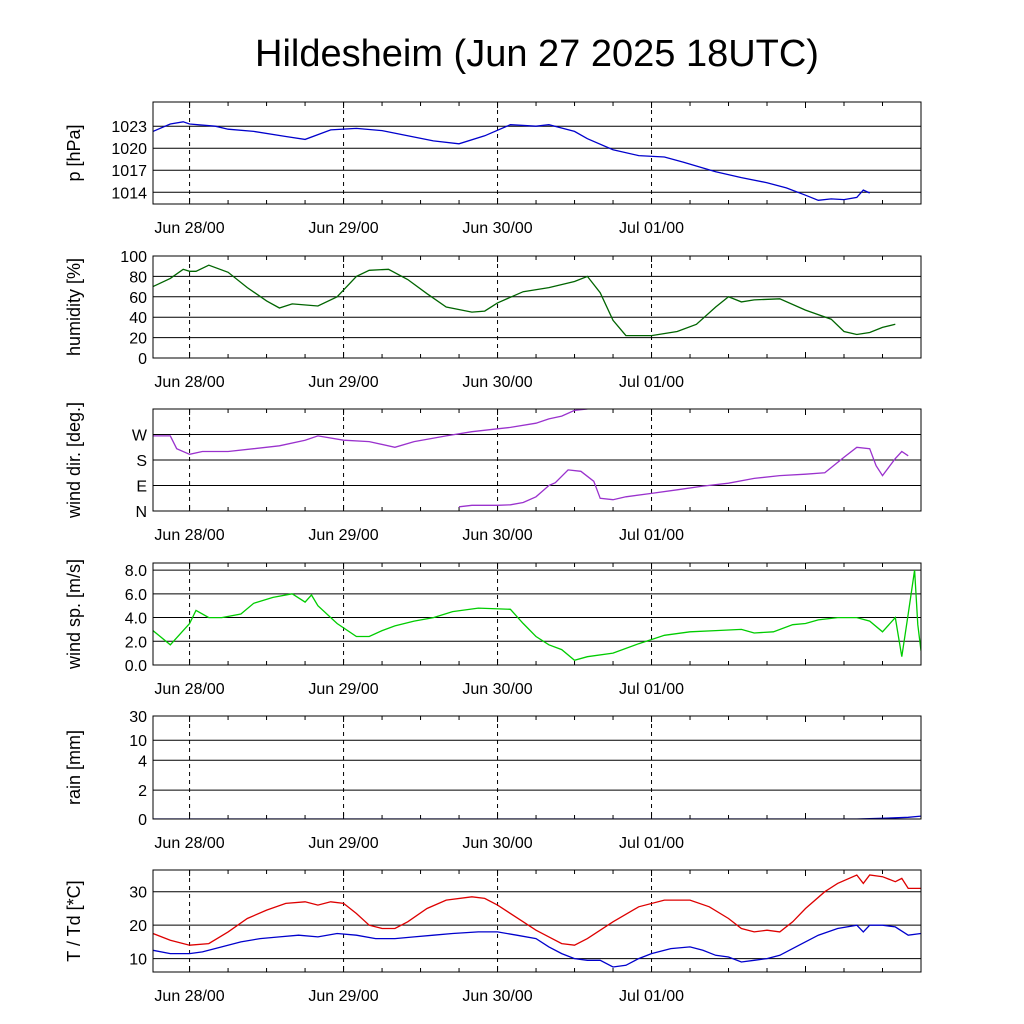 The width and height of the screenshot is (1024, 1024). What do you see at coordinates (141, 461) in the screenshot?
I see `y-tick-label: S` at bounding box center [141, 461].